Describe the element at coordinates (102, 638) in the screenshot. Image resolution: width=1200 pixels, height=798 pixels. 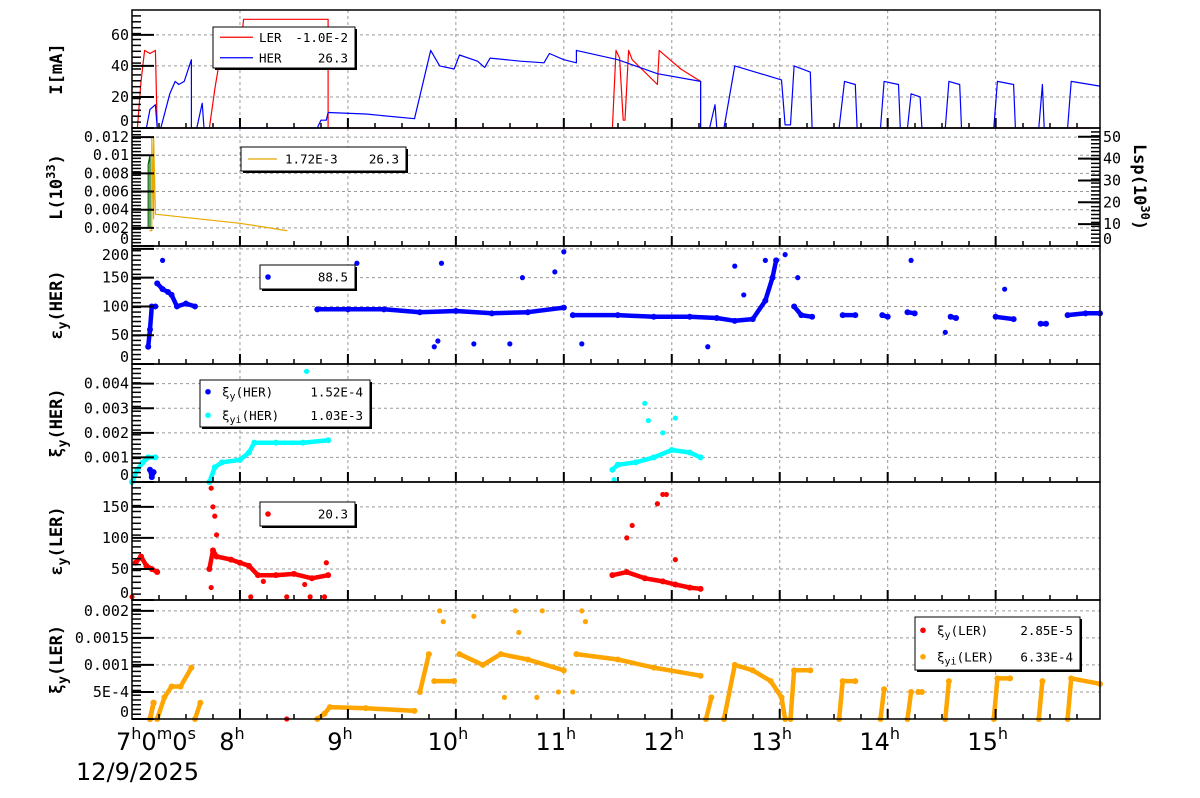
I see `y-tick-label: 0.0015` at that location.